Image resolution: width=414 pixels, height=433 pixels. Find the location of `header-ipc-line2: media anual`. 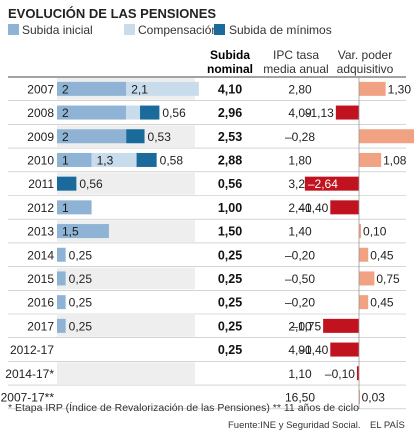

header-ipc-line2: media anual is located at coordinates (295, 69).